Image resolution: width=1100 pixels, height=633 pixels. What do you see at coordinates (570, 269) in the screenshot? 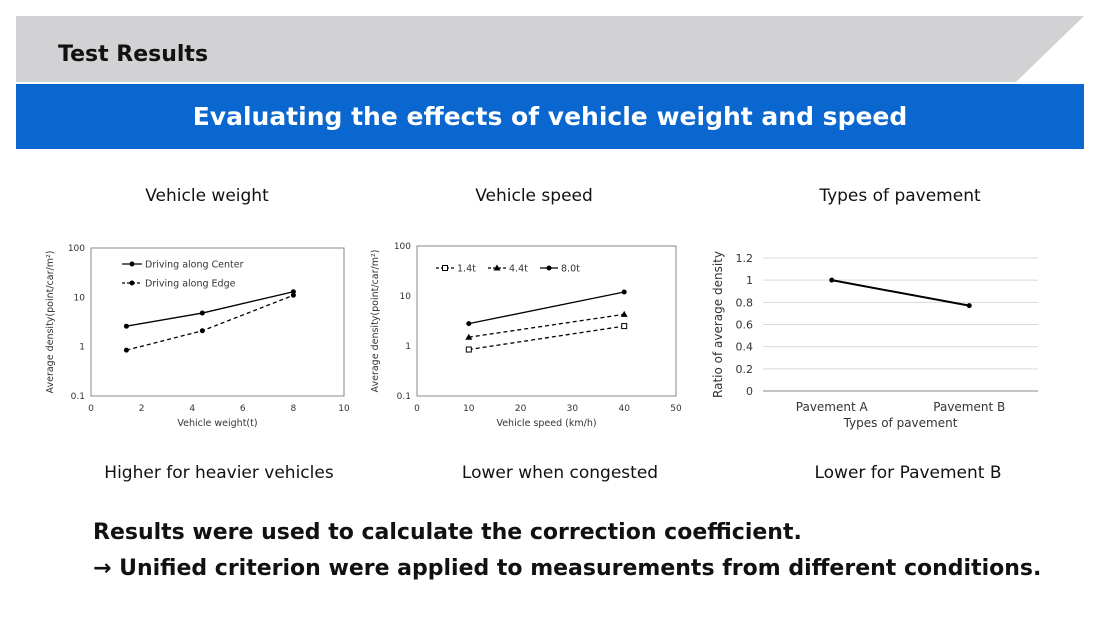
I see `legend-label: 8.0t` at bounding box center [570, 269].